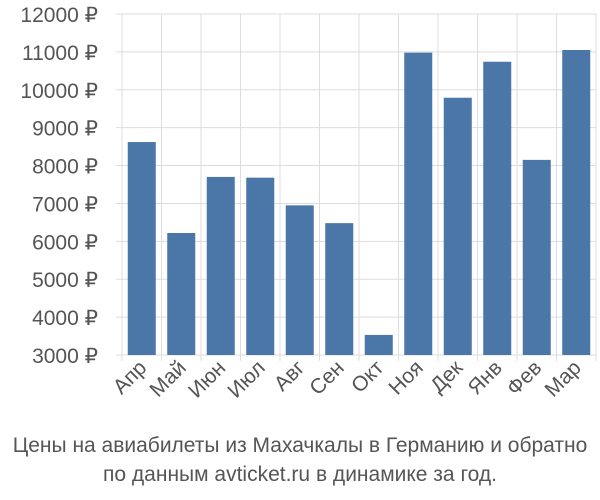 The width and height of the screenshot is (600, 500). I want to click on x-tick-label: Янв, so click(485, 377).